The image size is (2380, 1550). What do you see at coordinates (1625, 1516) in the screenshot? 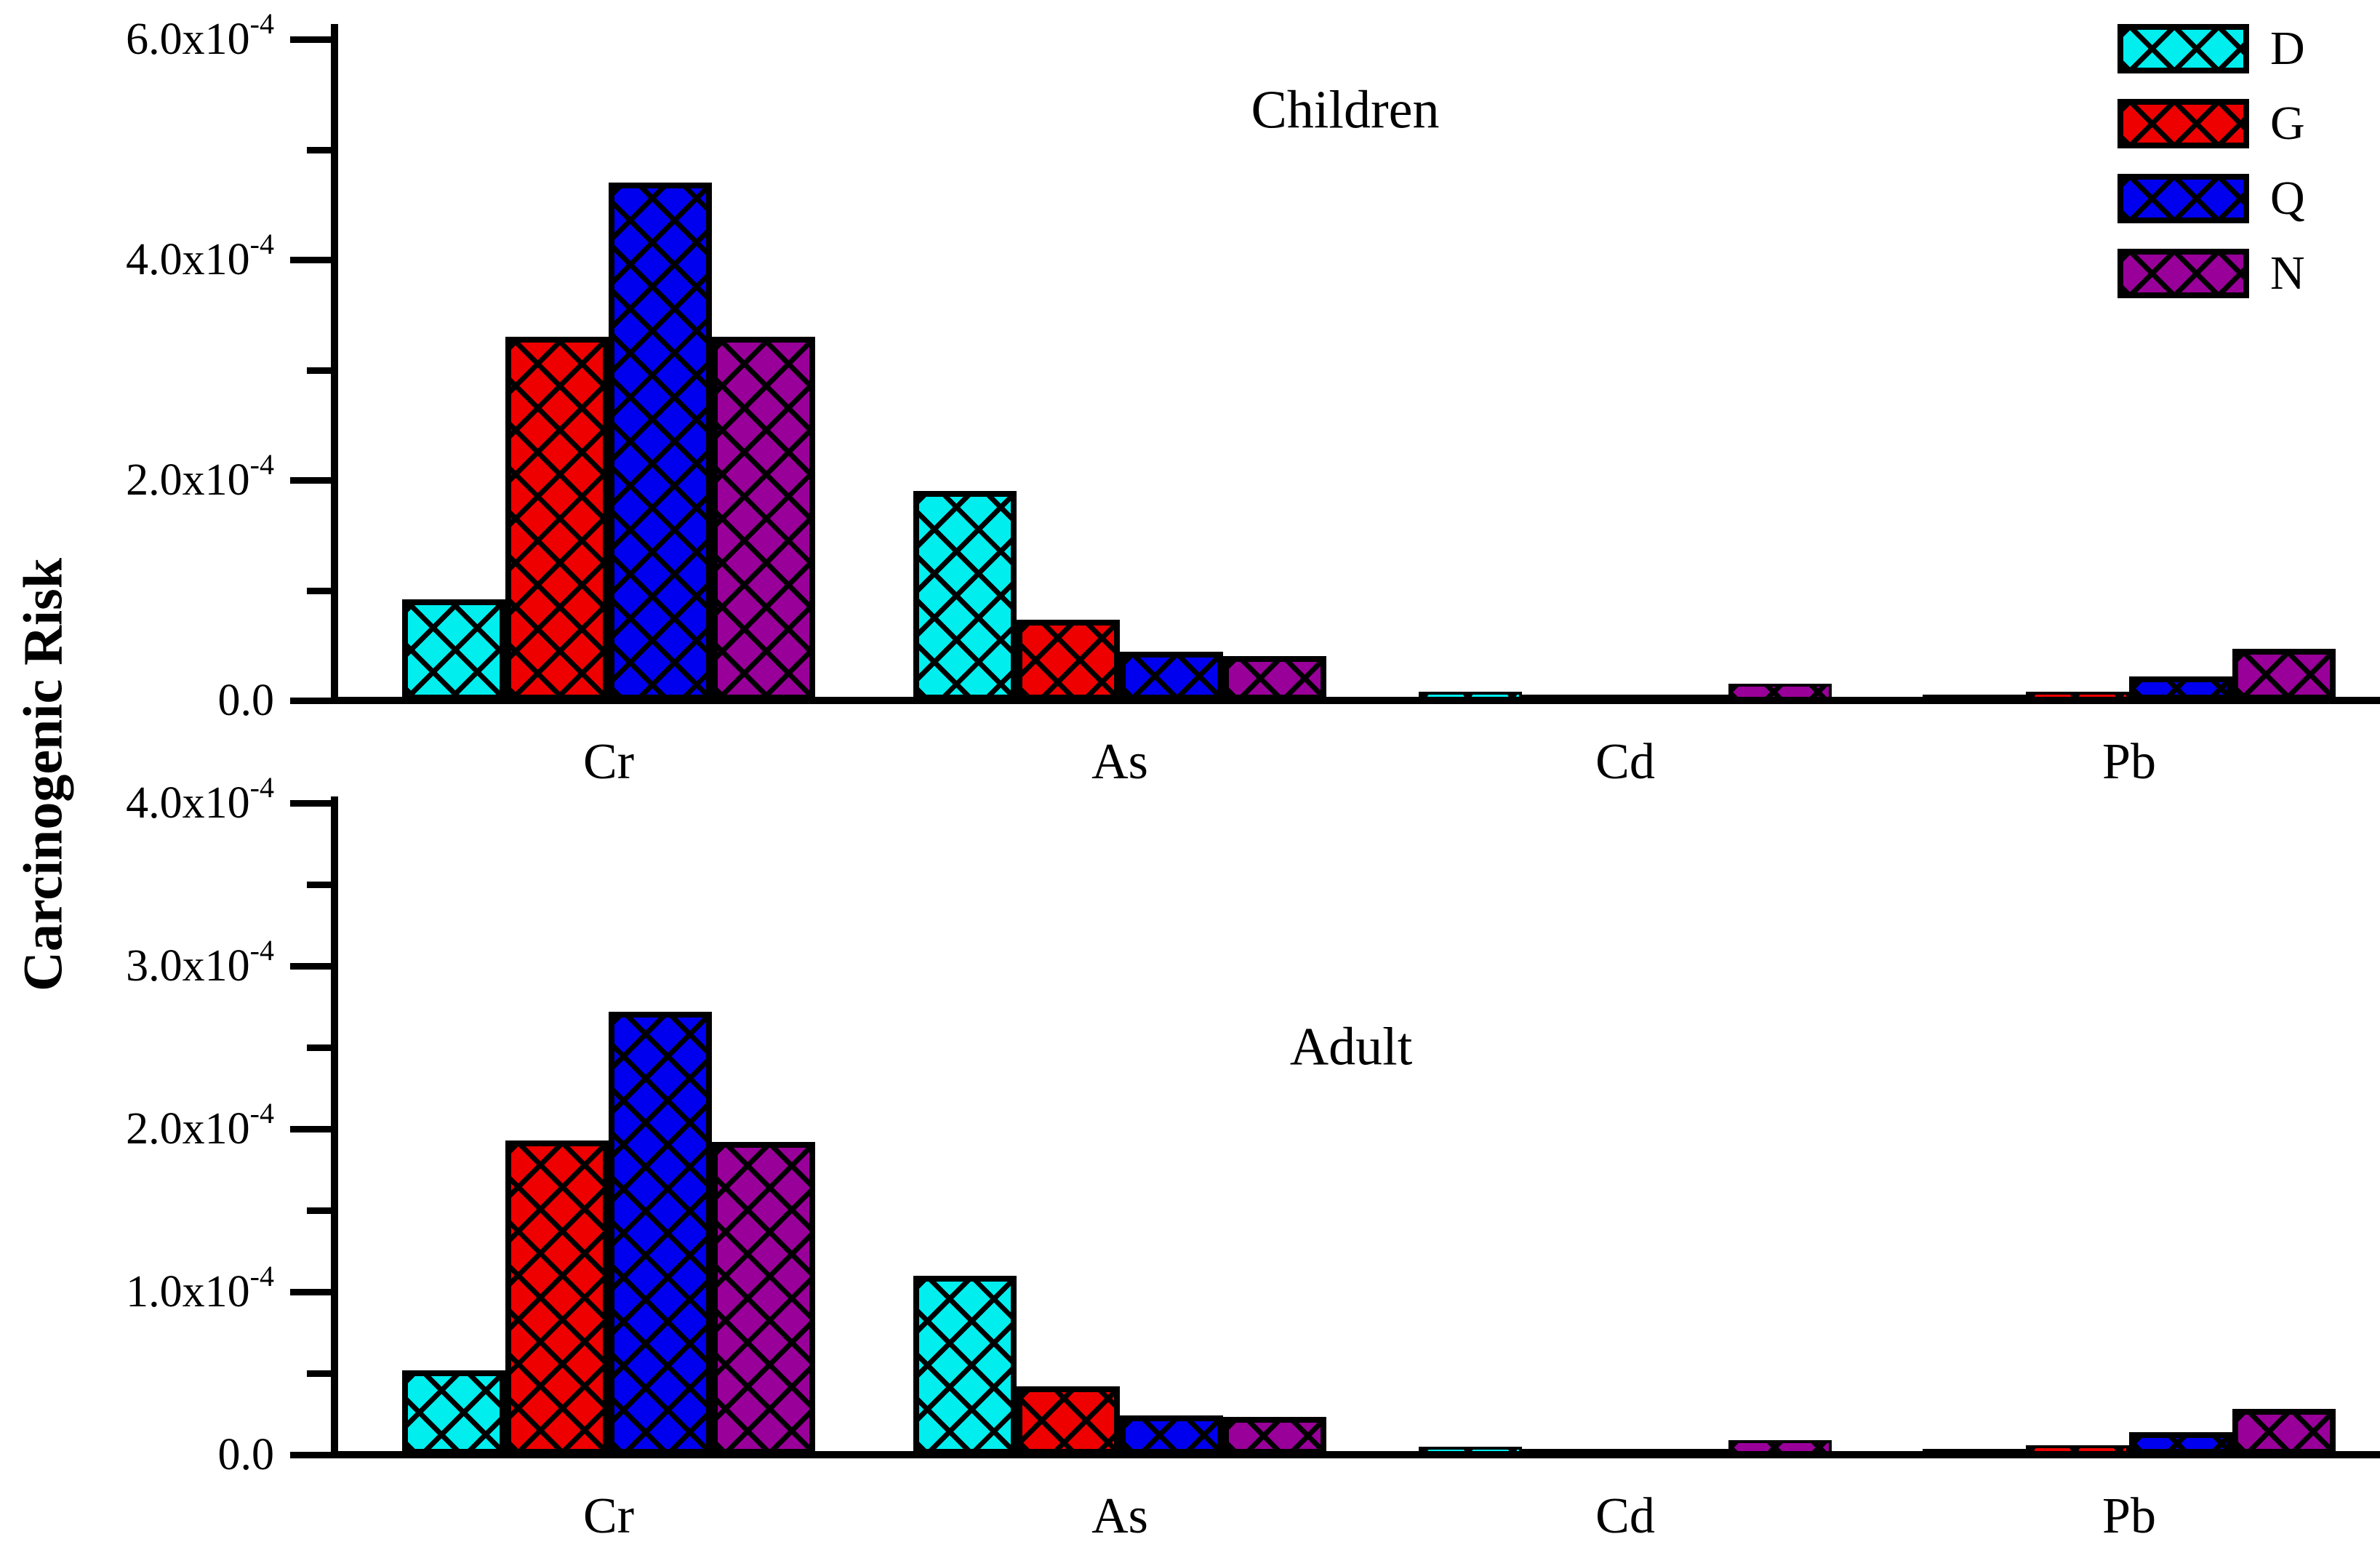
I see `x-tick-label-adult-Cd: Cd` at bounding box center [1625, 1516].